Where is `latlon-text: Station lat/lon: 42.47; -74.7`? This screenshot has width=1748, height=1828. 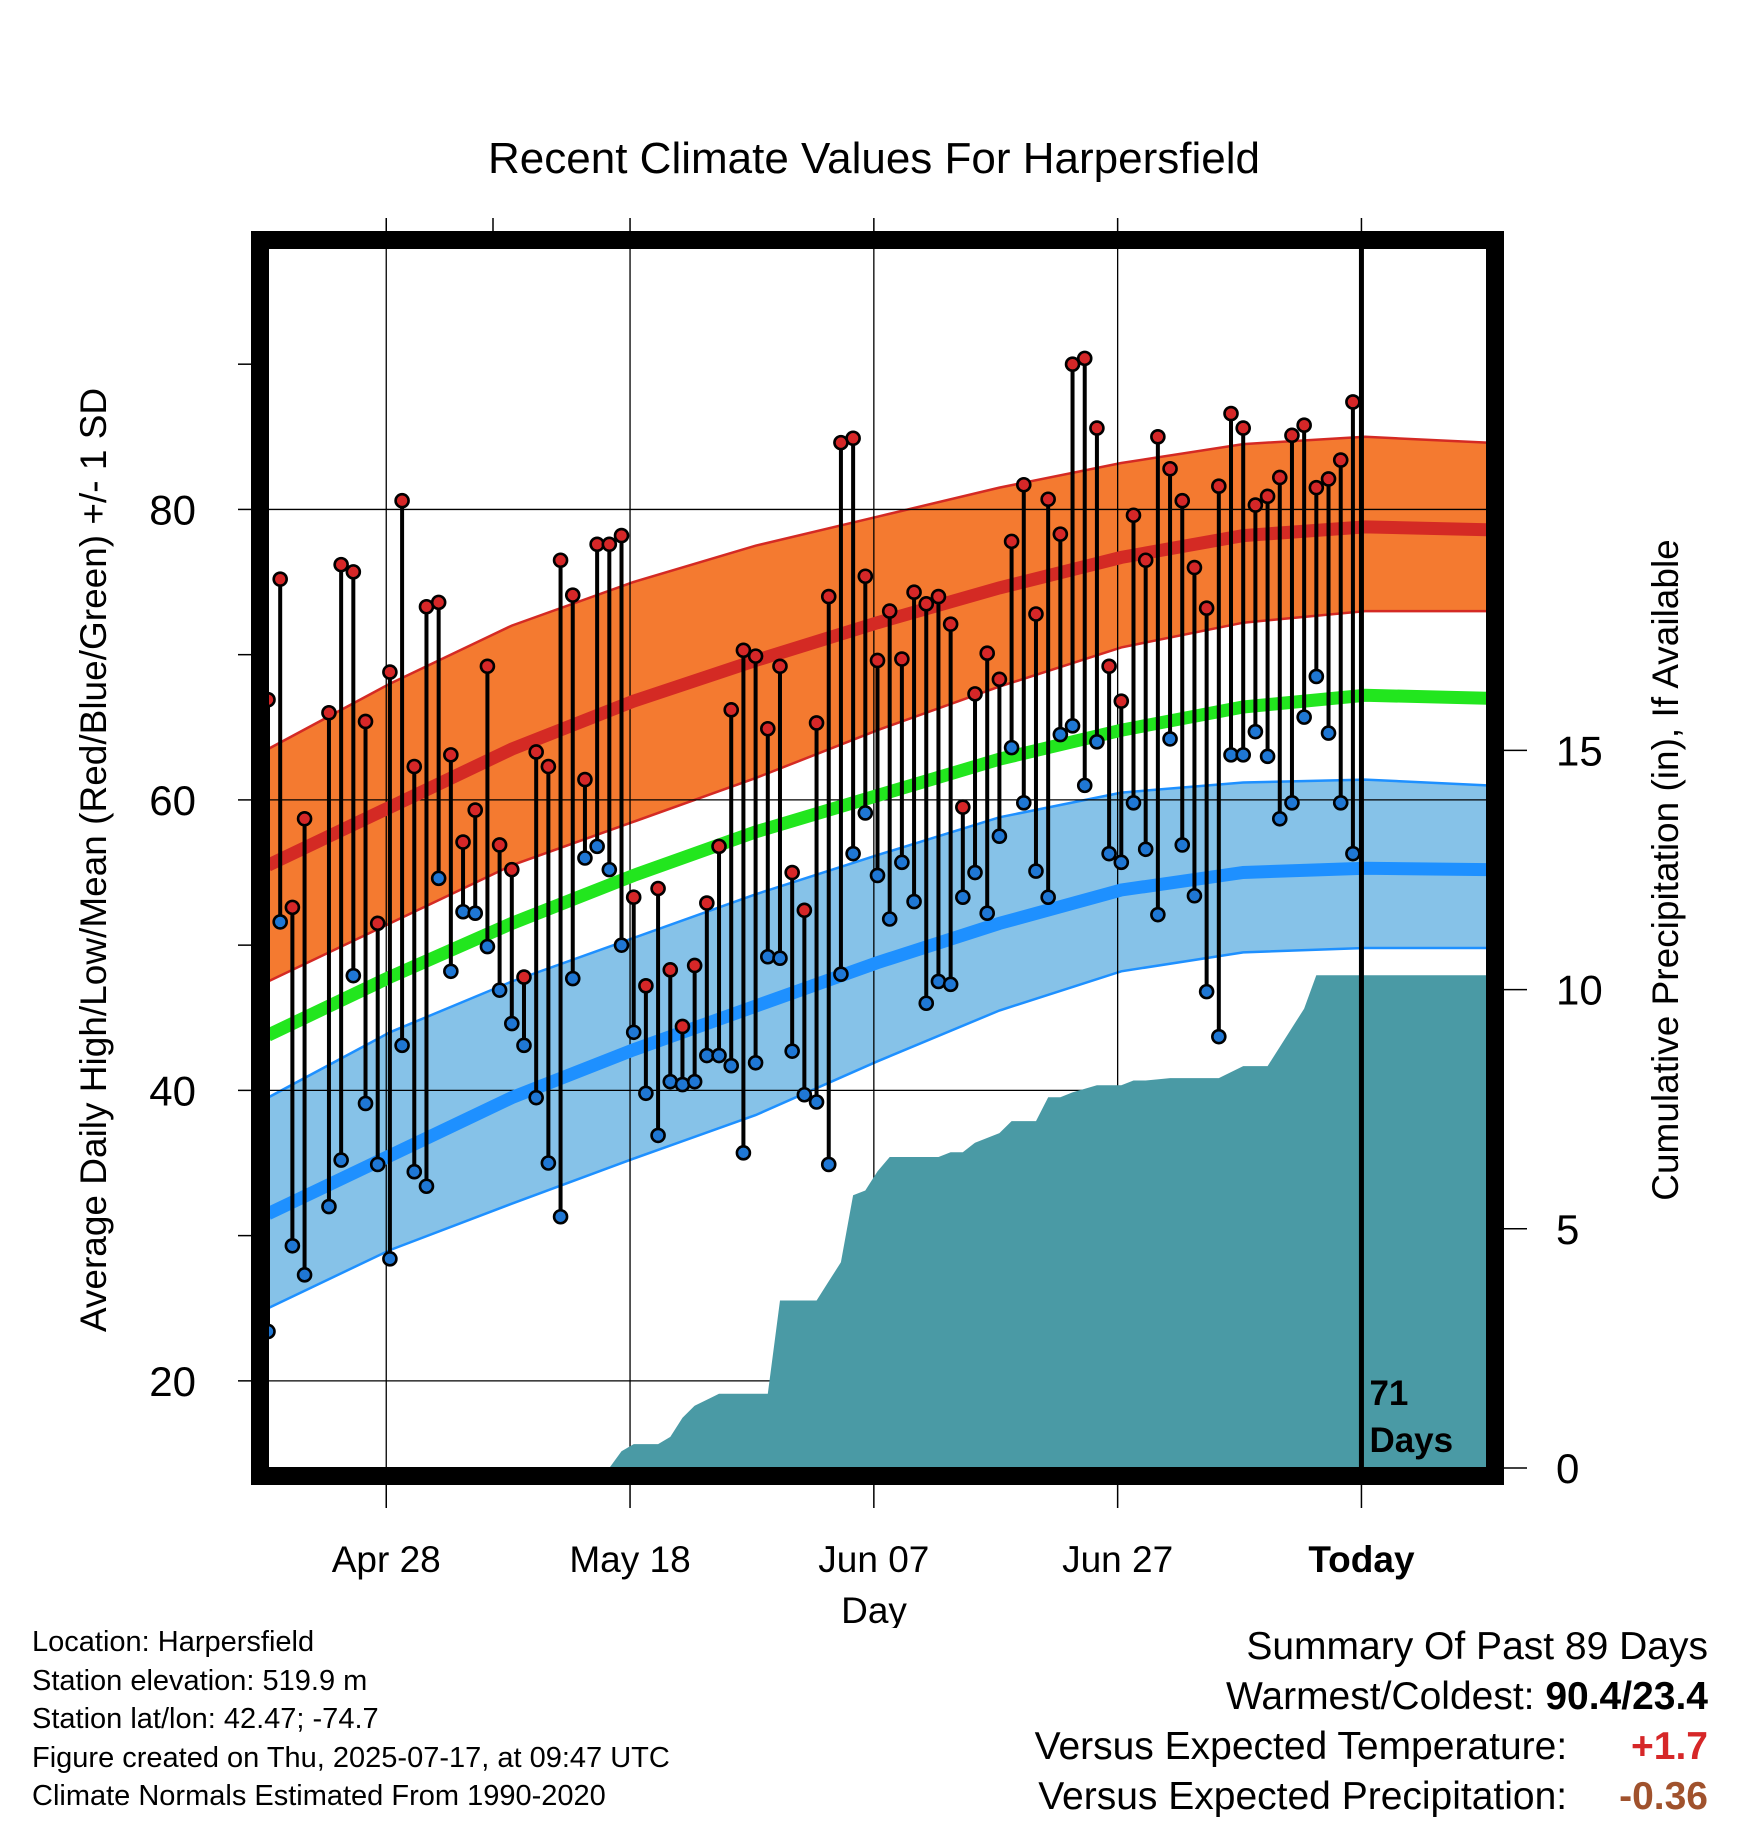 latlon-text: Station lat/lon: 42.47; -74.7 is located at coordinates (205, 1719).